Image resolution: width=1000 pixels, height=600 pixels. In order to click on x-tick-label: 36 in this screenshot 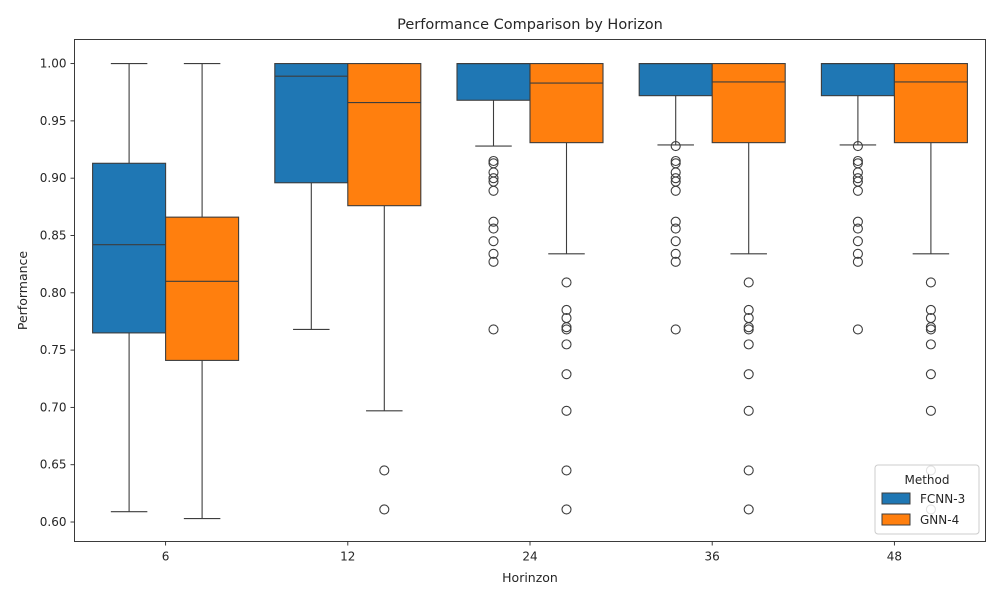, I will do `click(712, 557)`.